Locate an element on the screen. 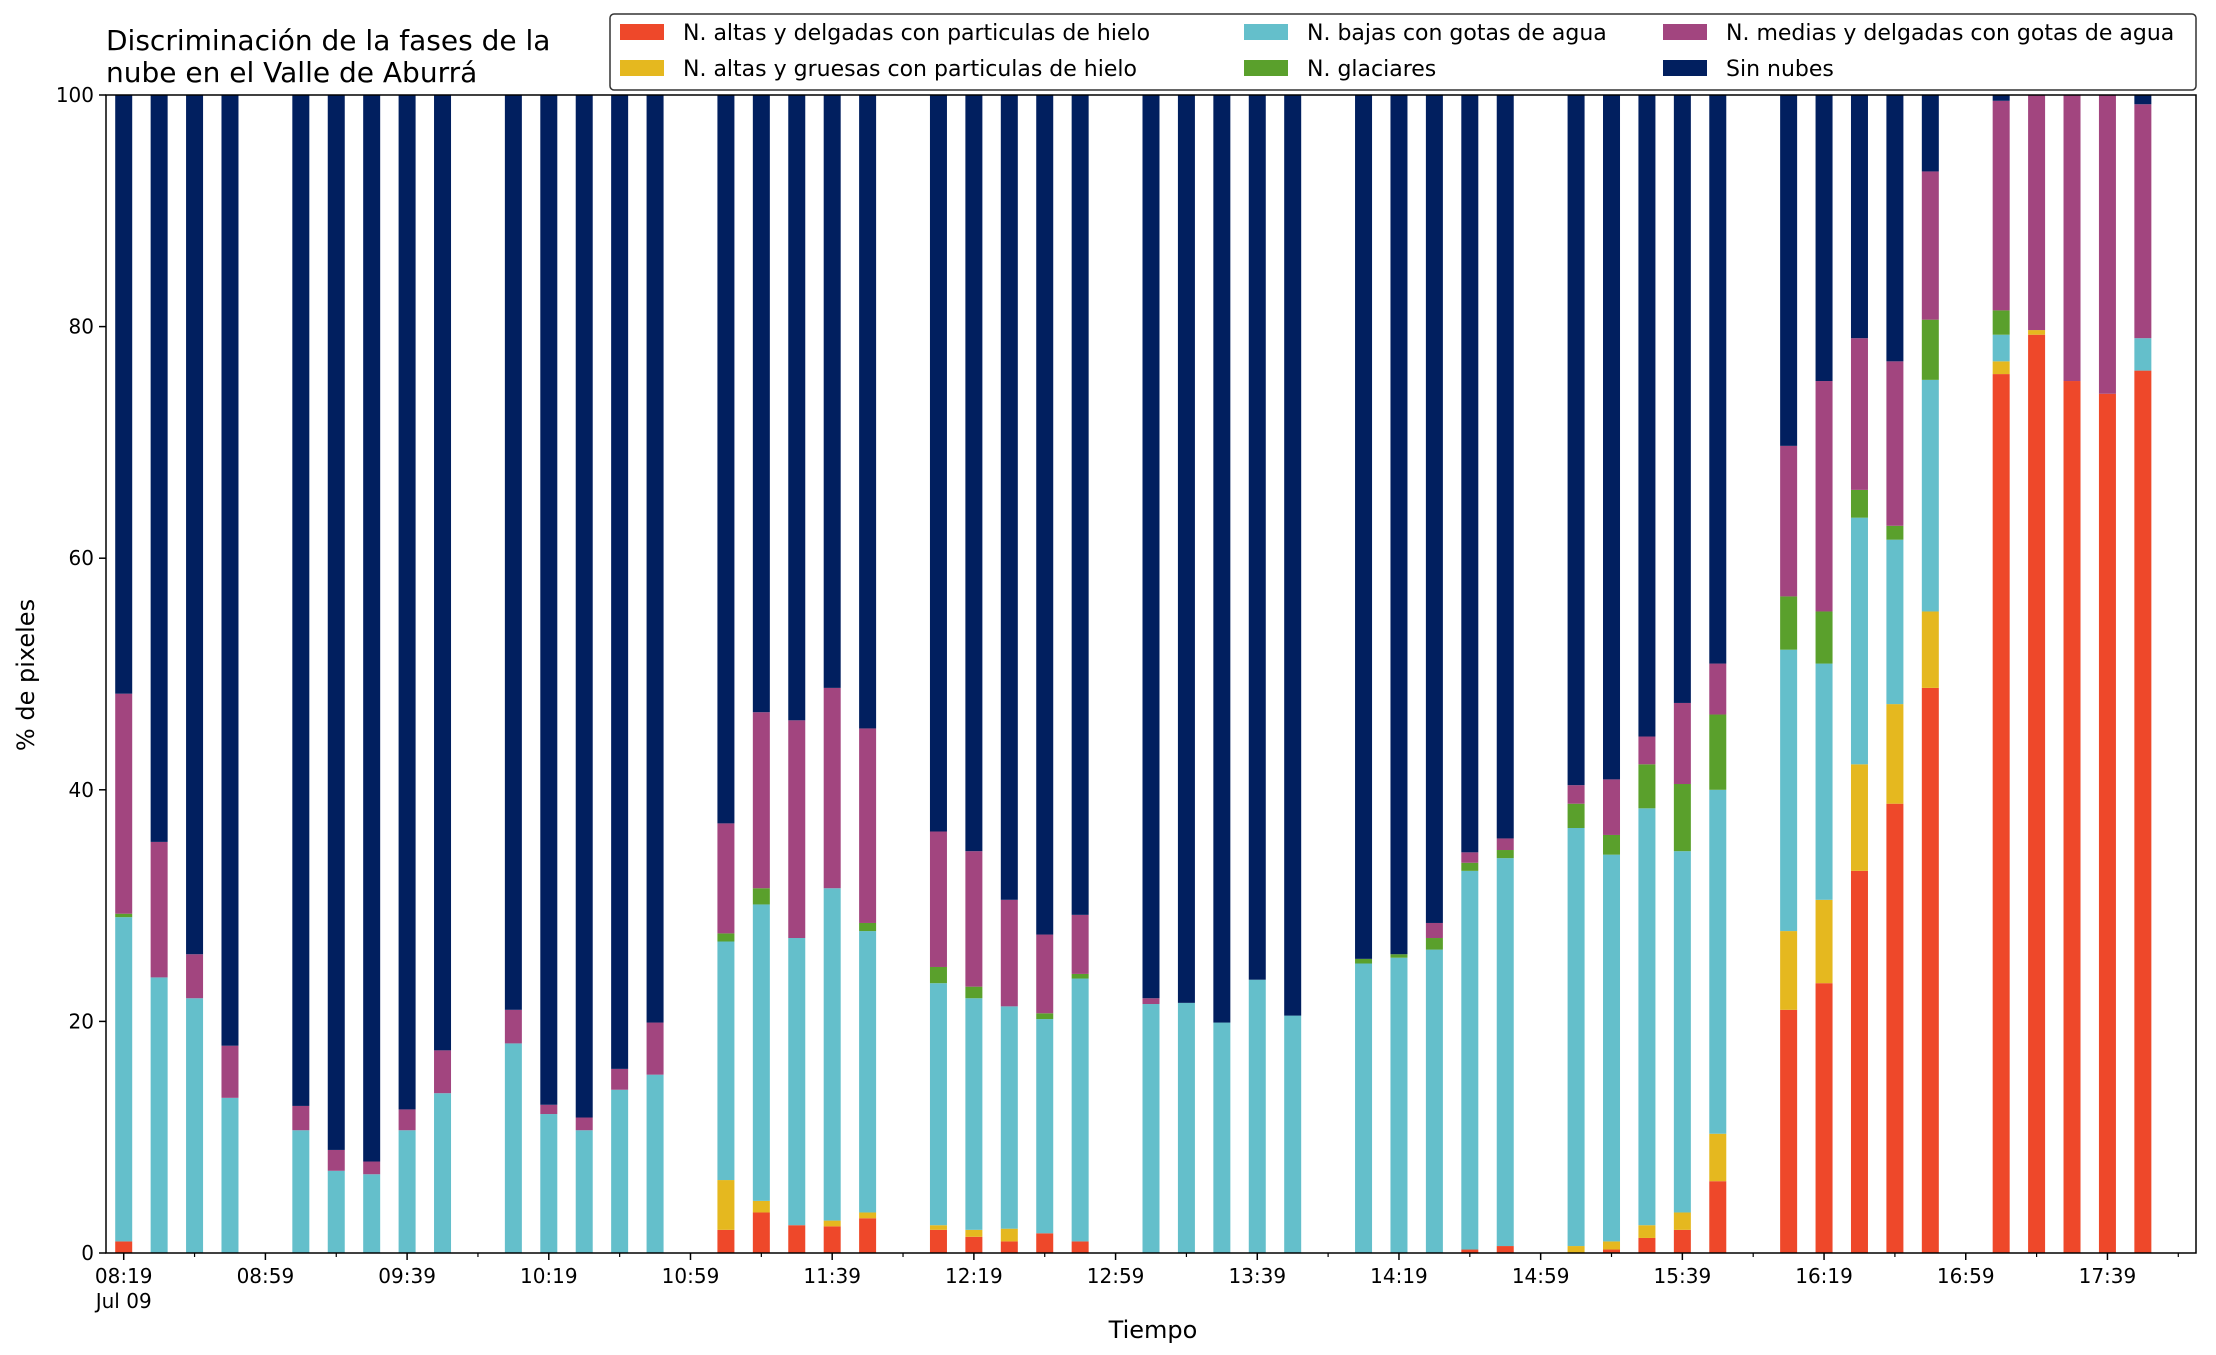 Image resolution: width=2216 pixels, height=1355 pixels. x-tick-label-9: 14:19 is located at coordinates (1399, 1276).